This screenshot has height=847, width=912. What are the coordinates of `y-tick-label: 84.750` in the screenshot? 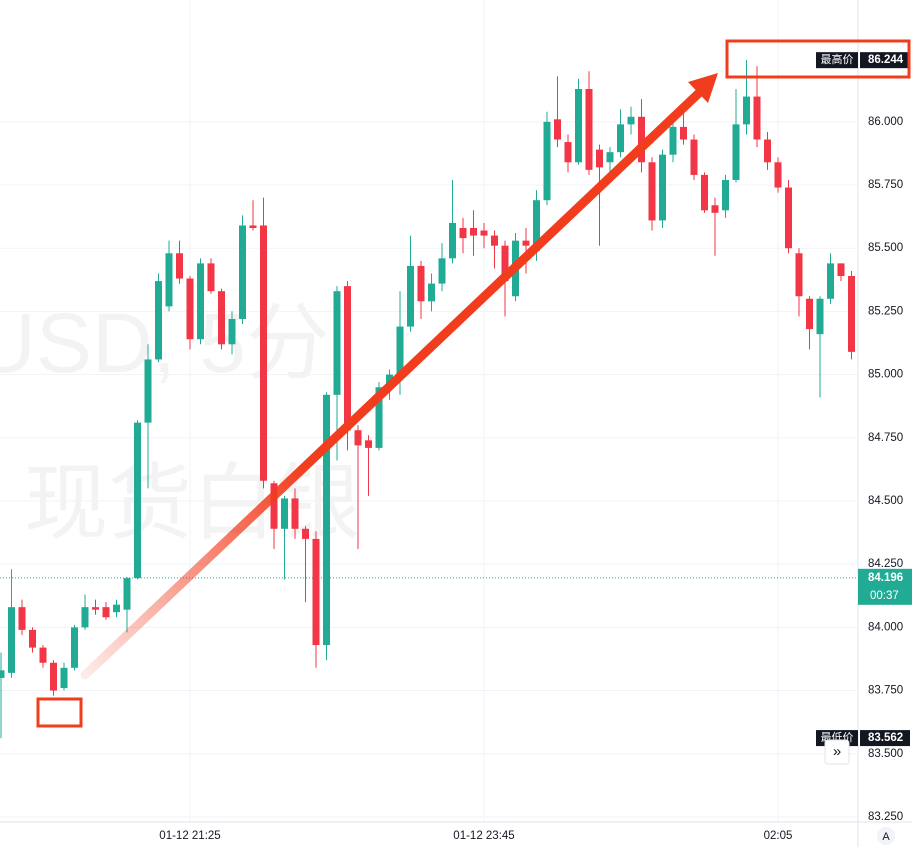 It's located at (885, 438).